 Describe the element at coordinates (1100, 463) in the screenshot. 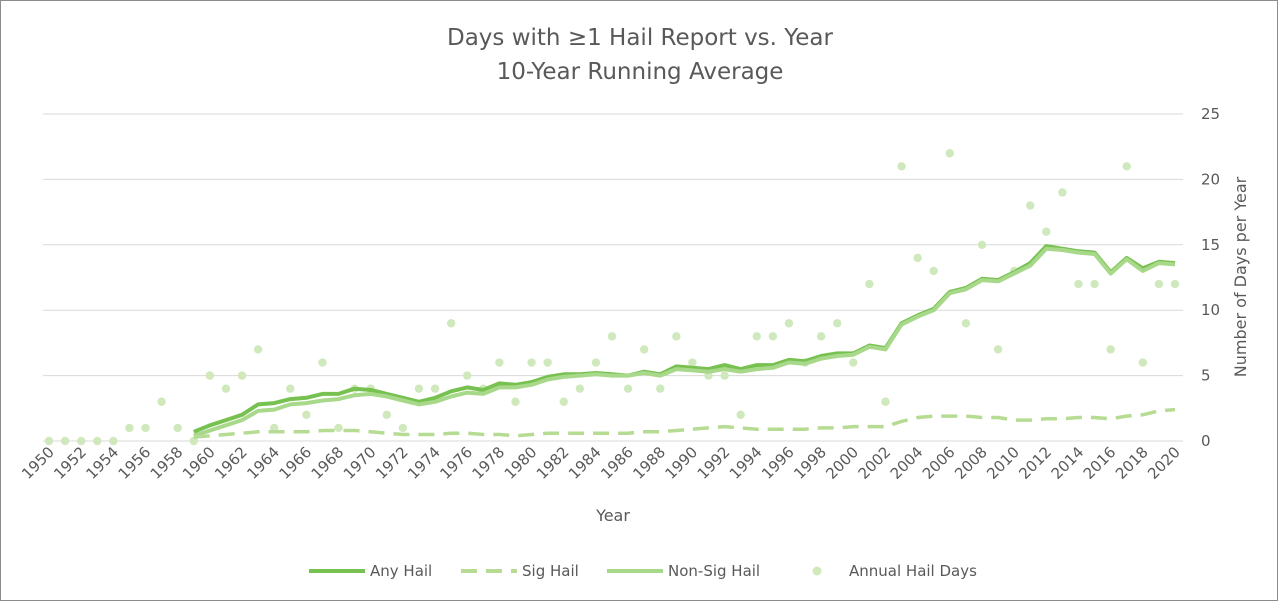

I see `x-tick-label: 2016` at that location.